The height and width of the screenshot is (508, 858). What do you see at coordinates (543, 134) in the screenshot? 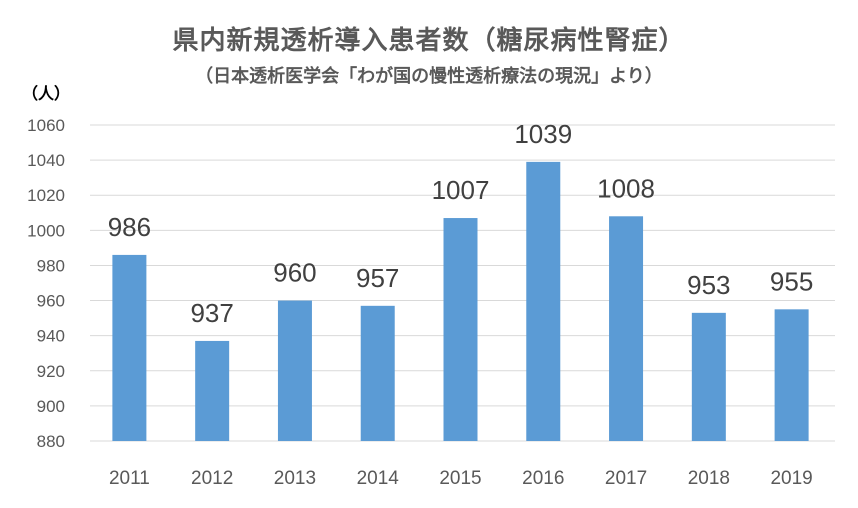
I see `data-label: 1039` at bounding box center [543, 134].